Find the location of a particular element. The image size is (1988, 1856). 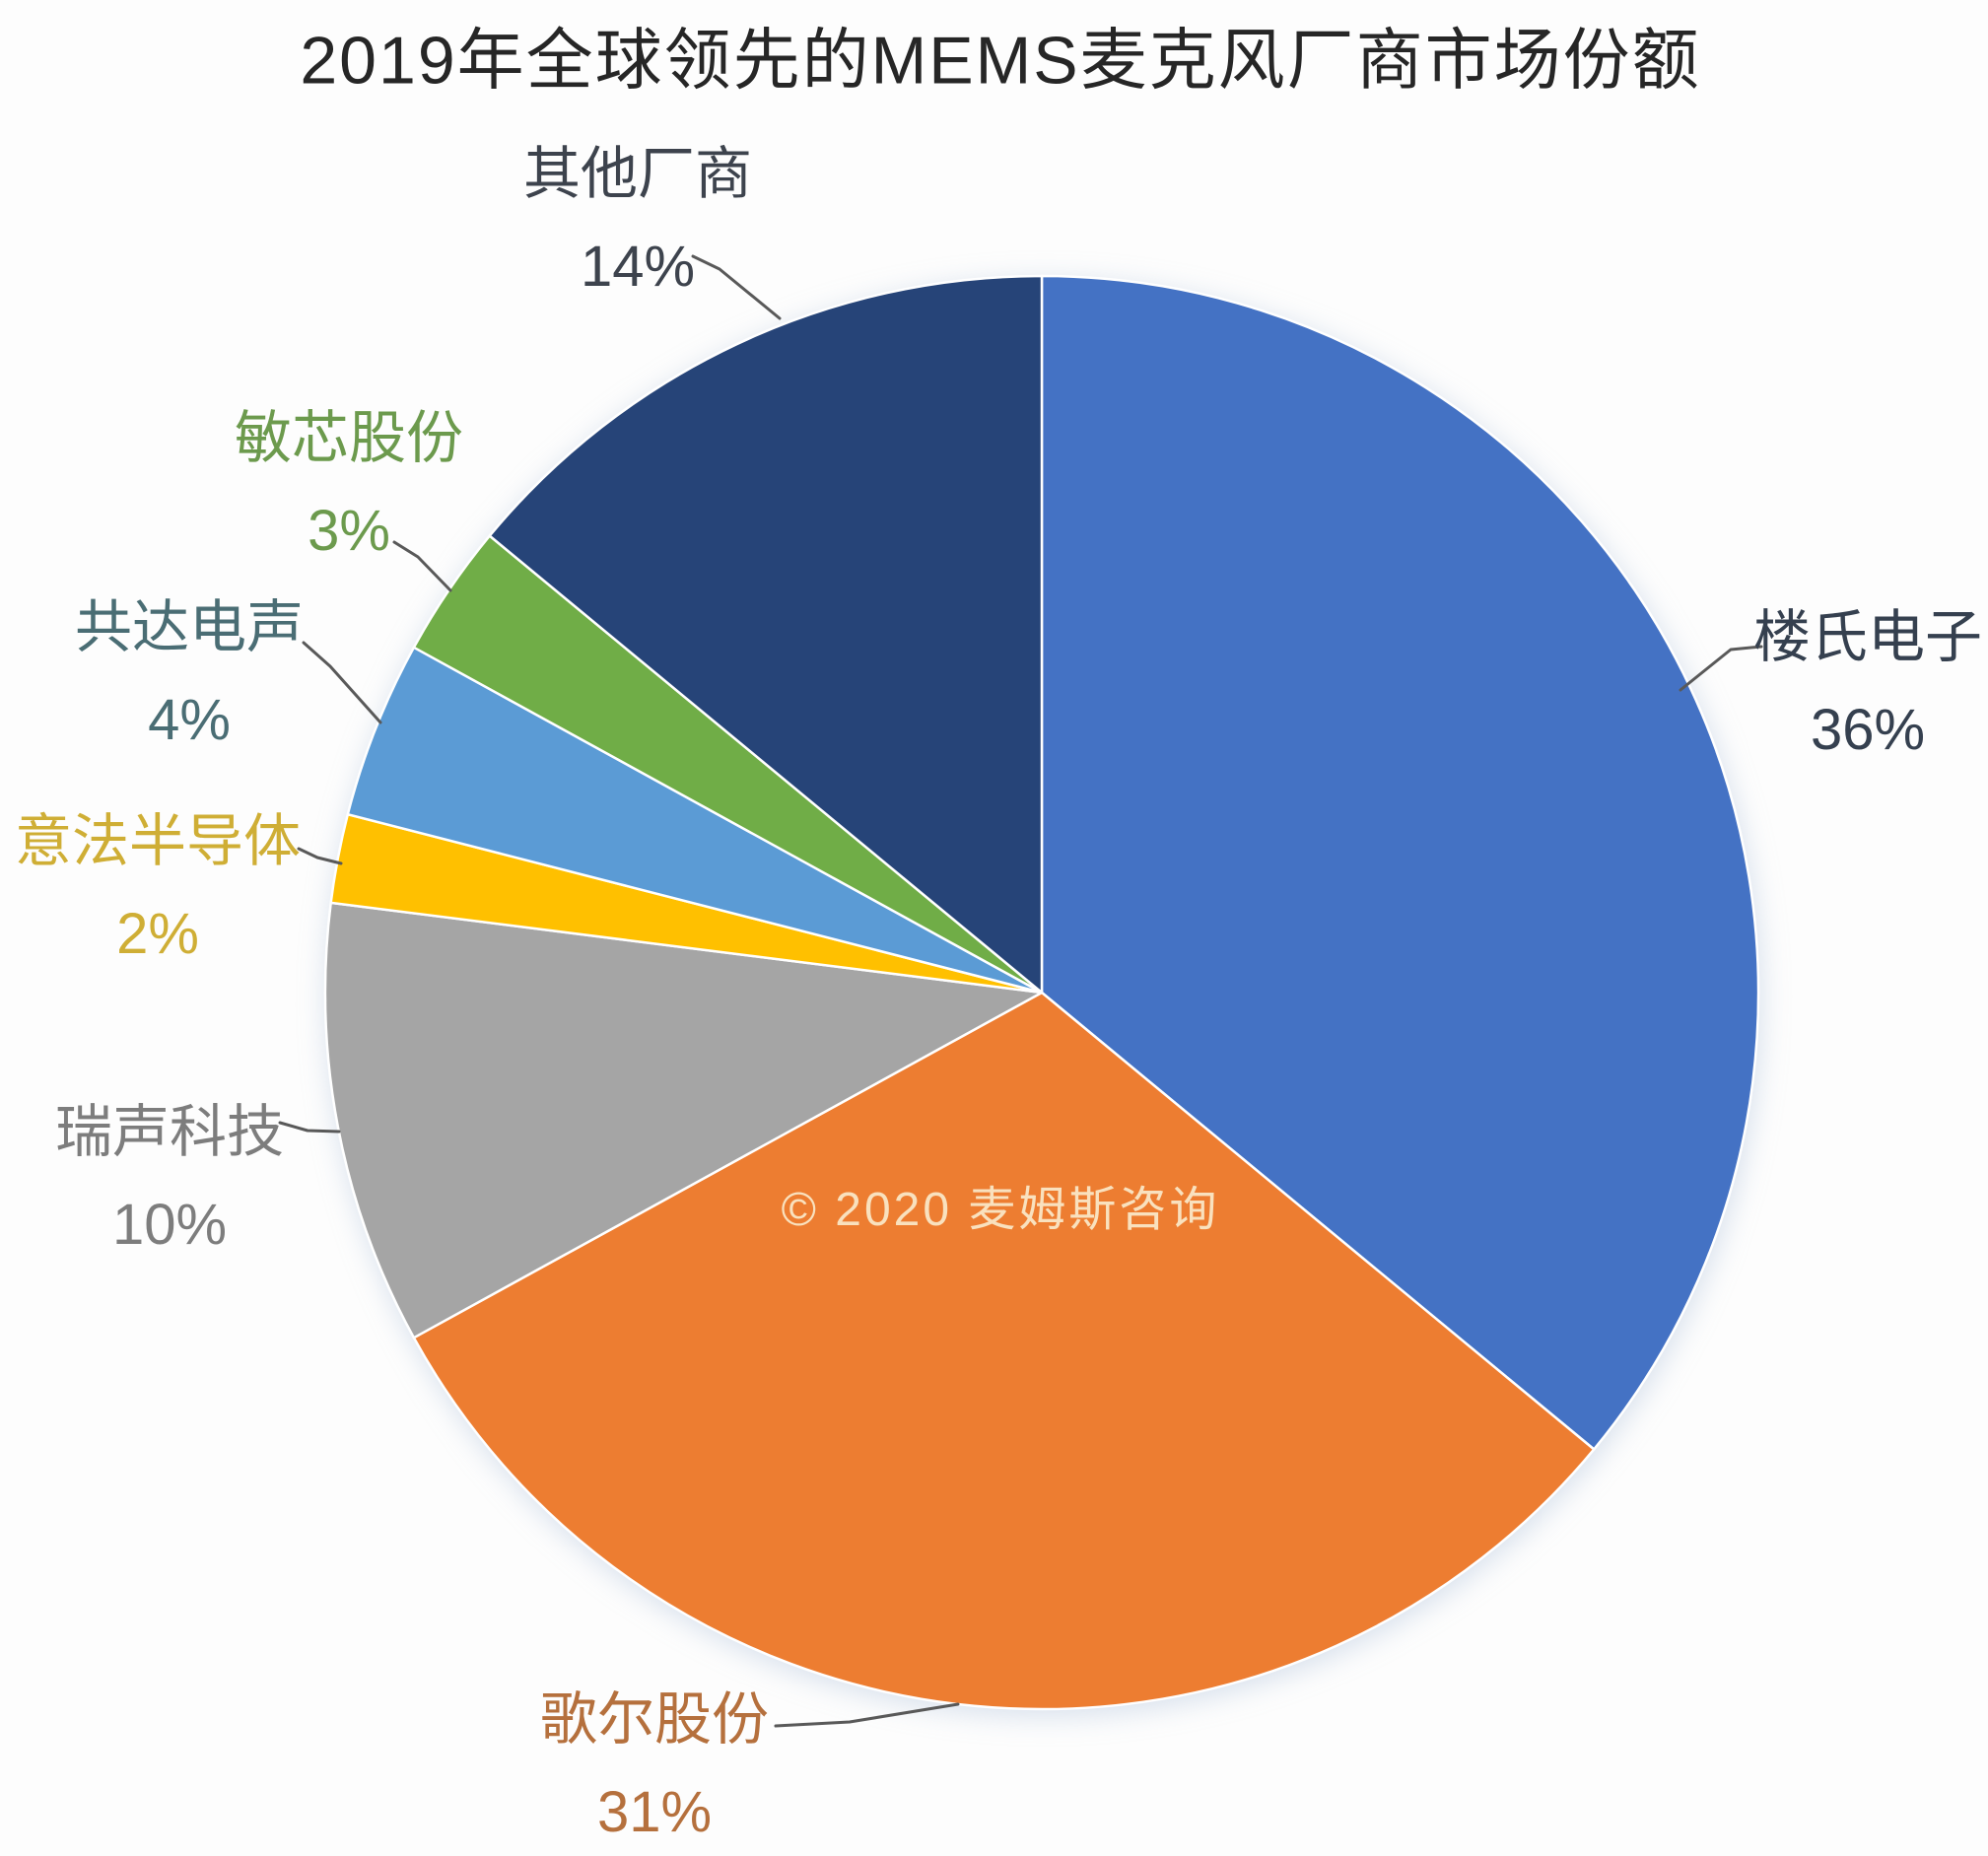

pie-slice-其他厂商 is located at coordinates (766, 634).